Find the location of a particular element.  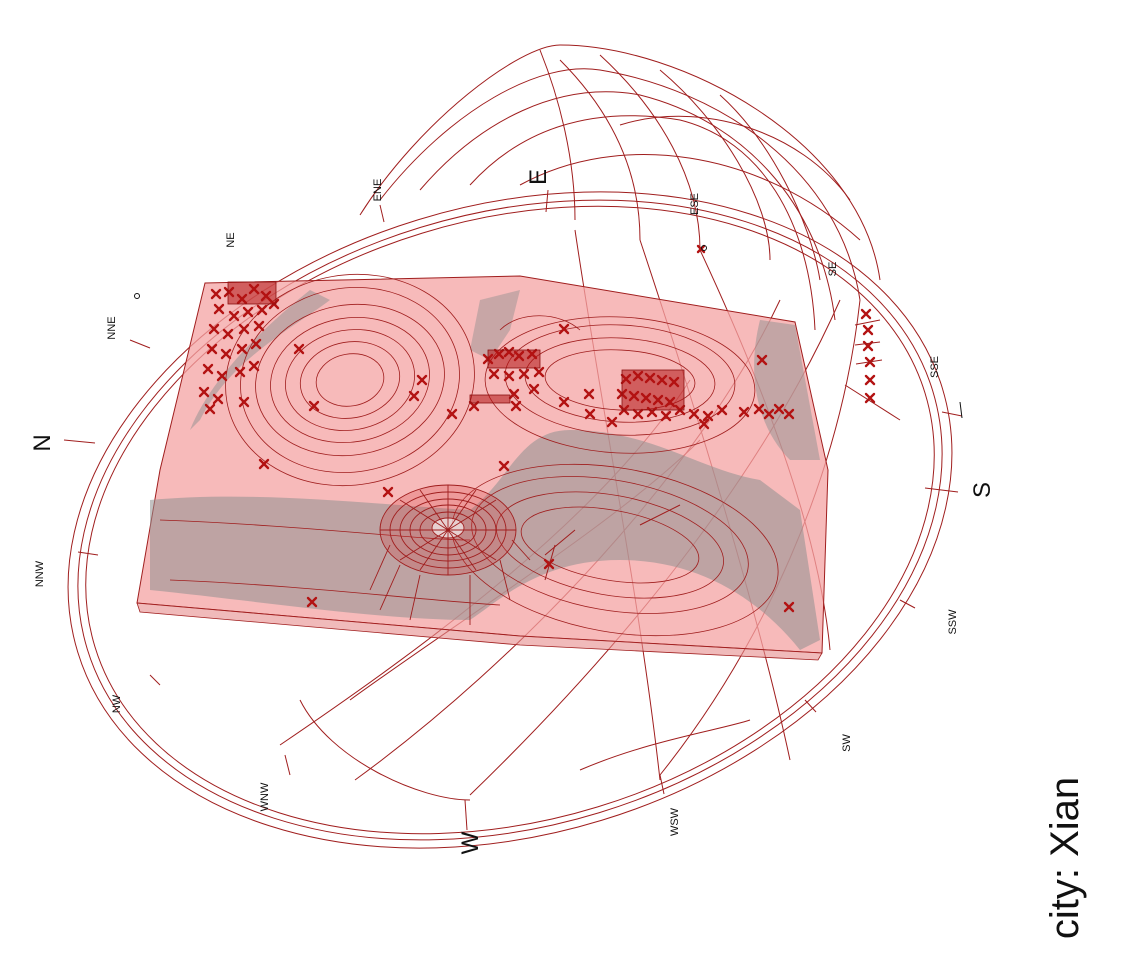

compass-label-n: N is located at coordinates (42, 442).